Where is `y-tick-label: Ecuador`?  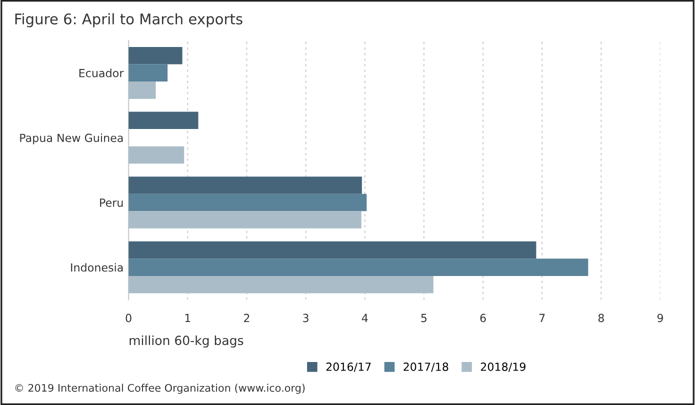 y-tick-label: Ecuador is located at coordinates (101, 73).